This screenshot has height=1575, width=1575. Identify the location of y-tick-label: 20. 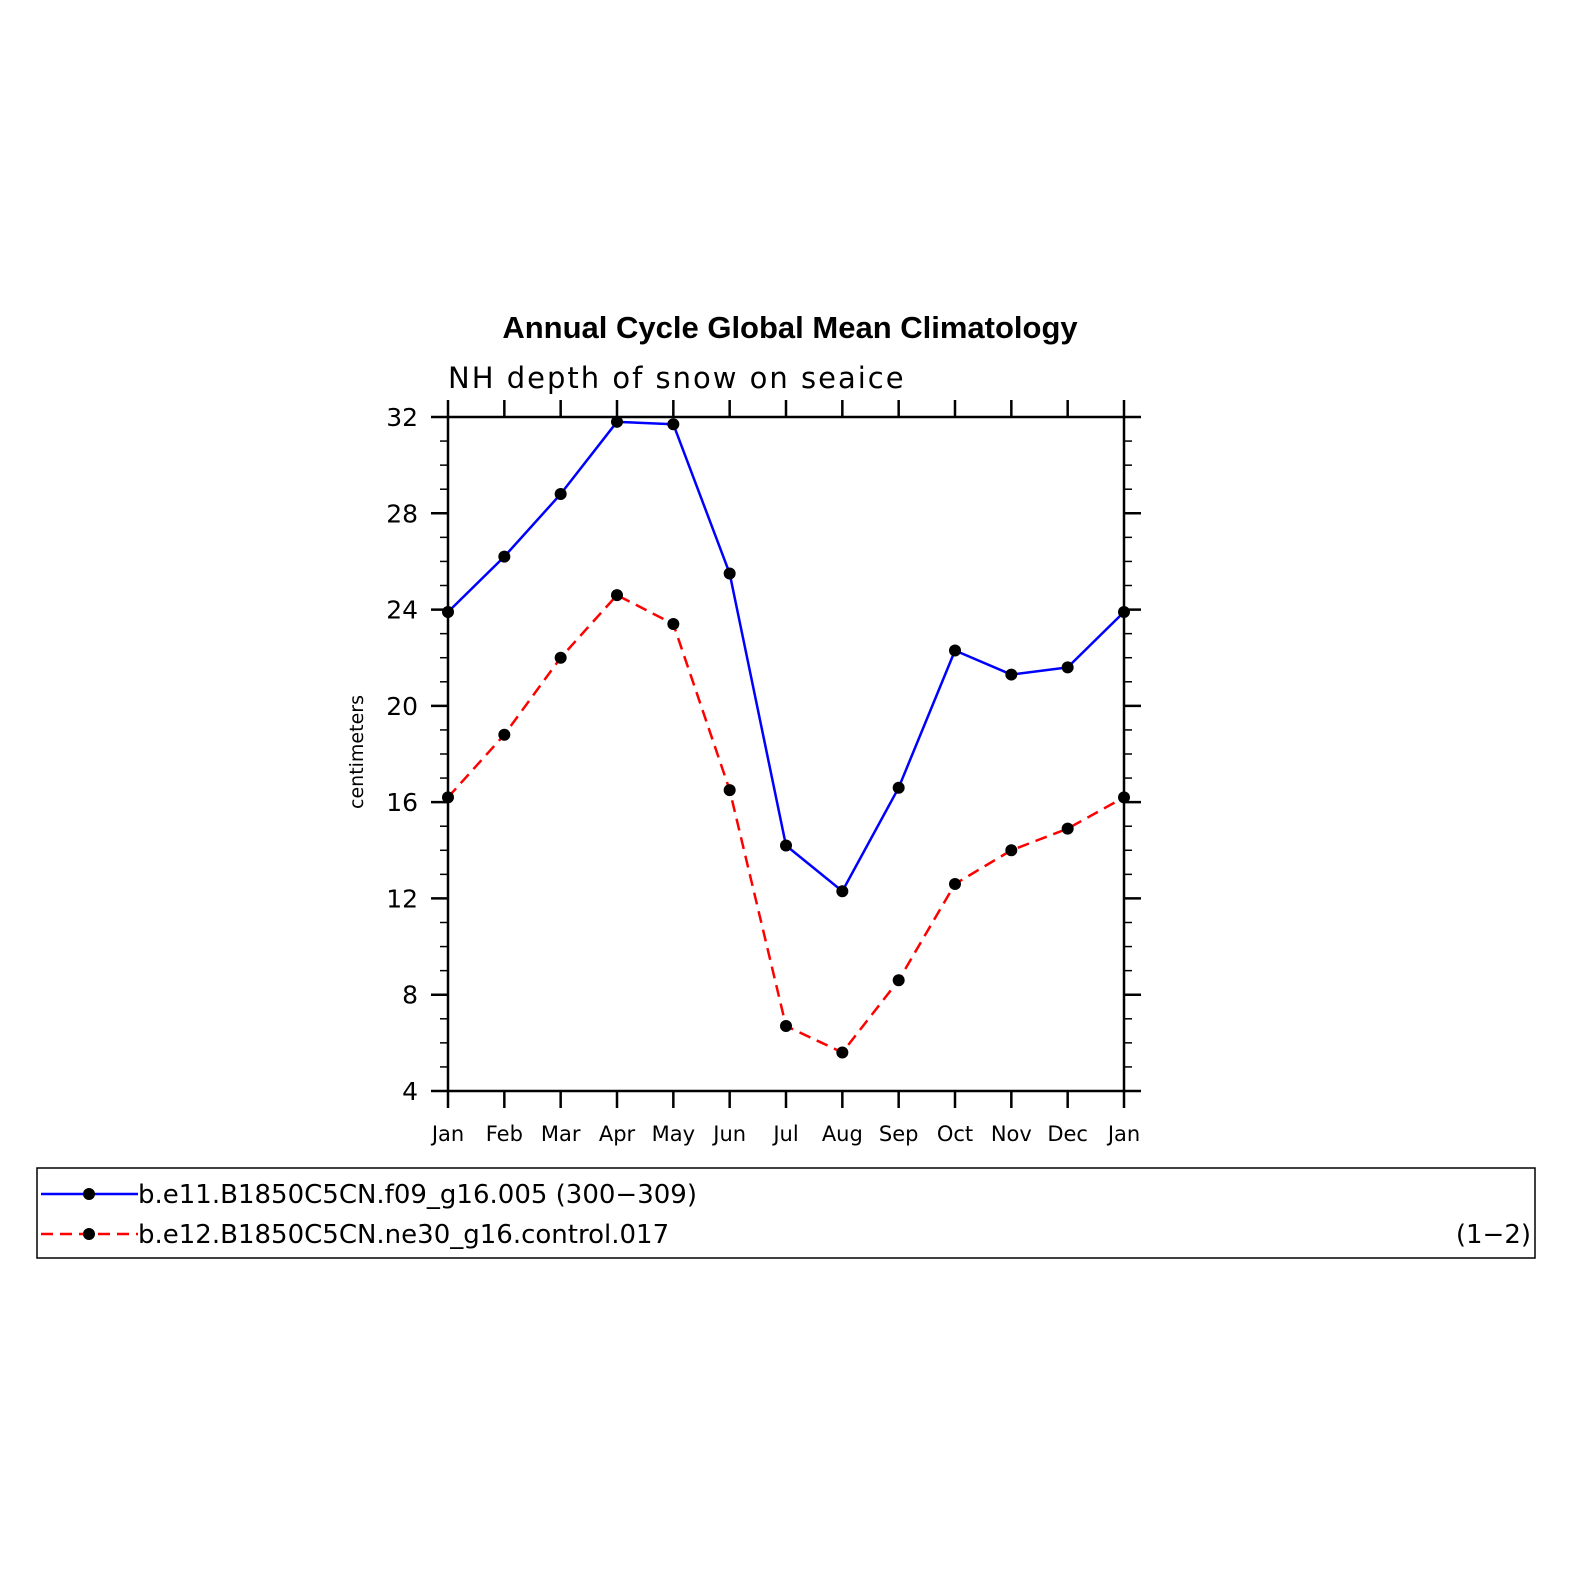
(402, 706).